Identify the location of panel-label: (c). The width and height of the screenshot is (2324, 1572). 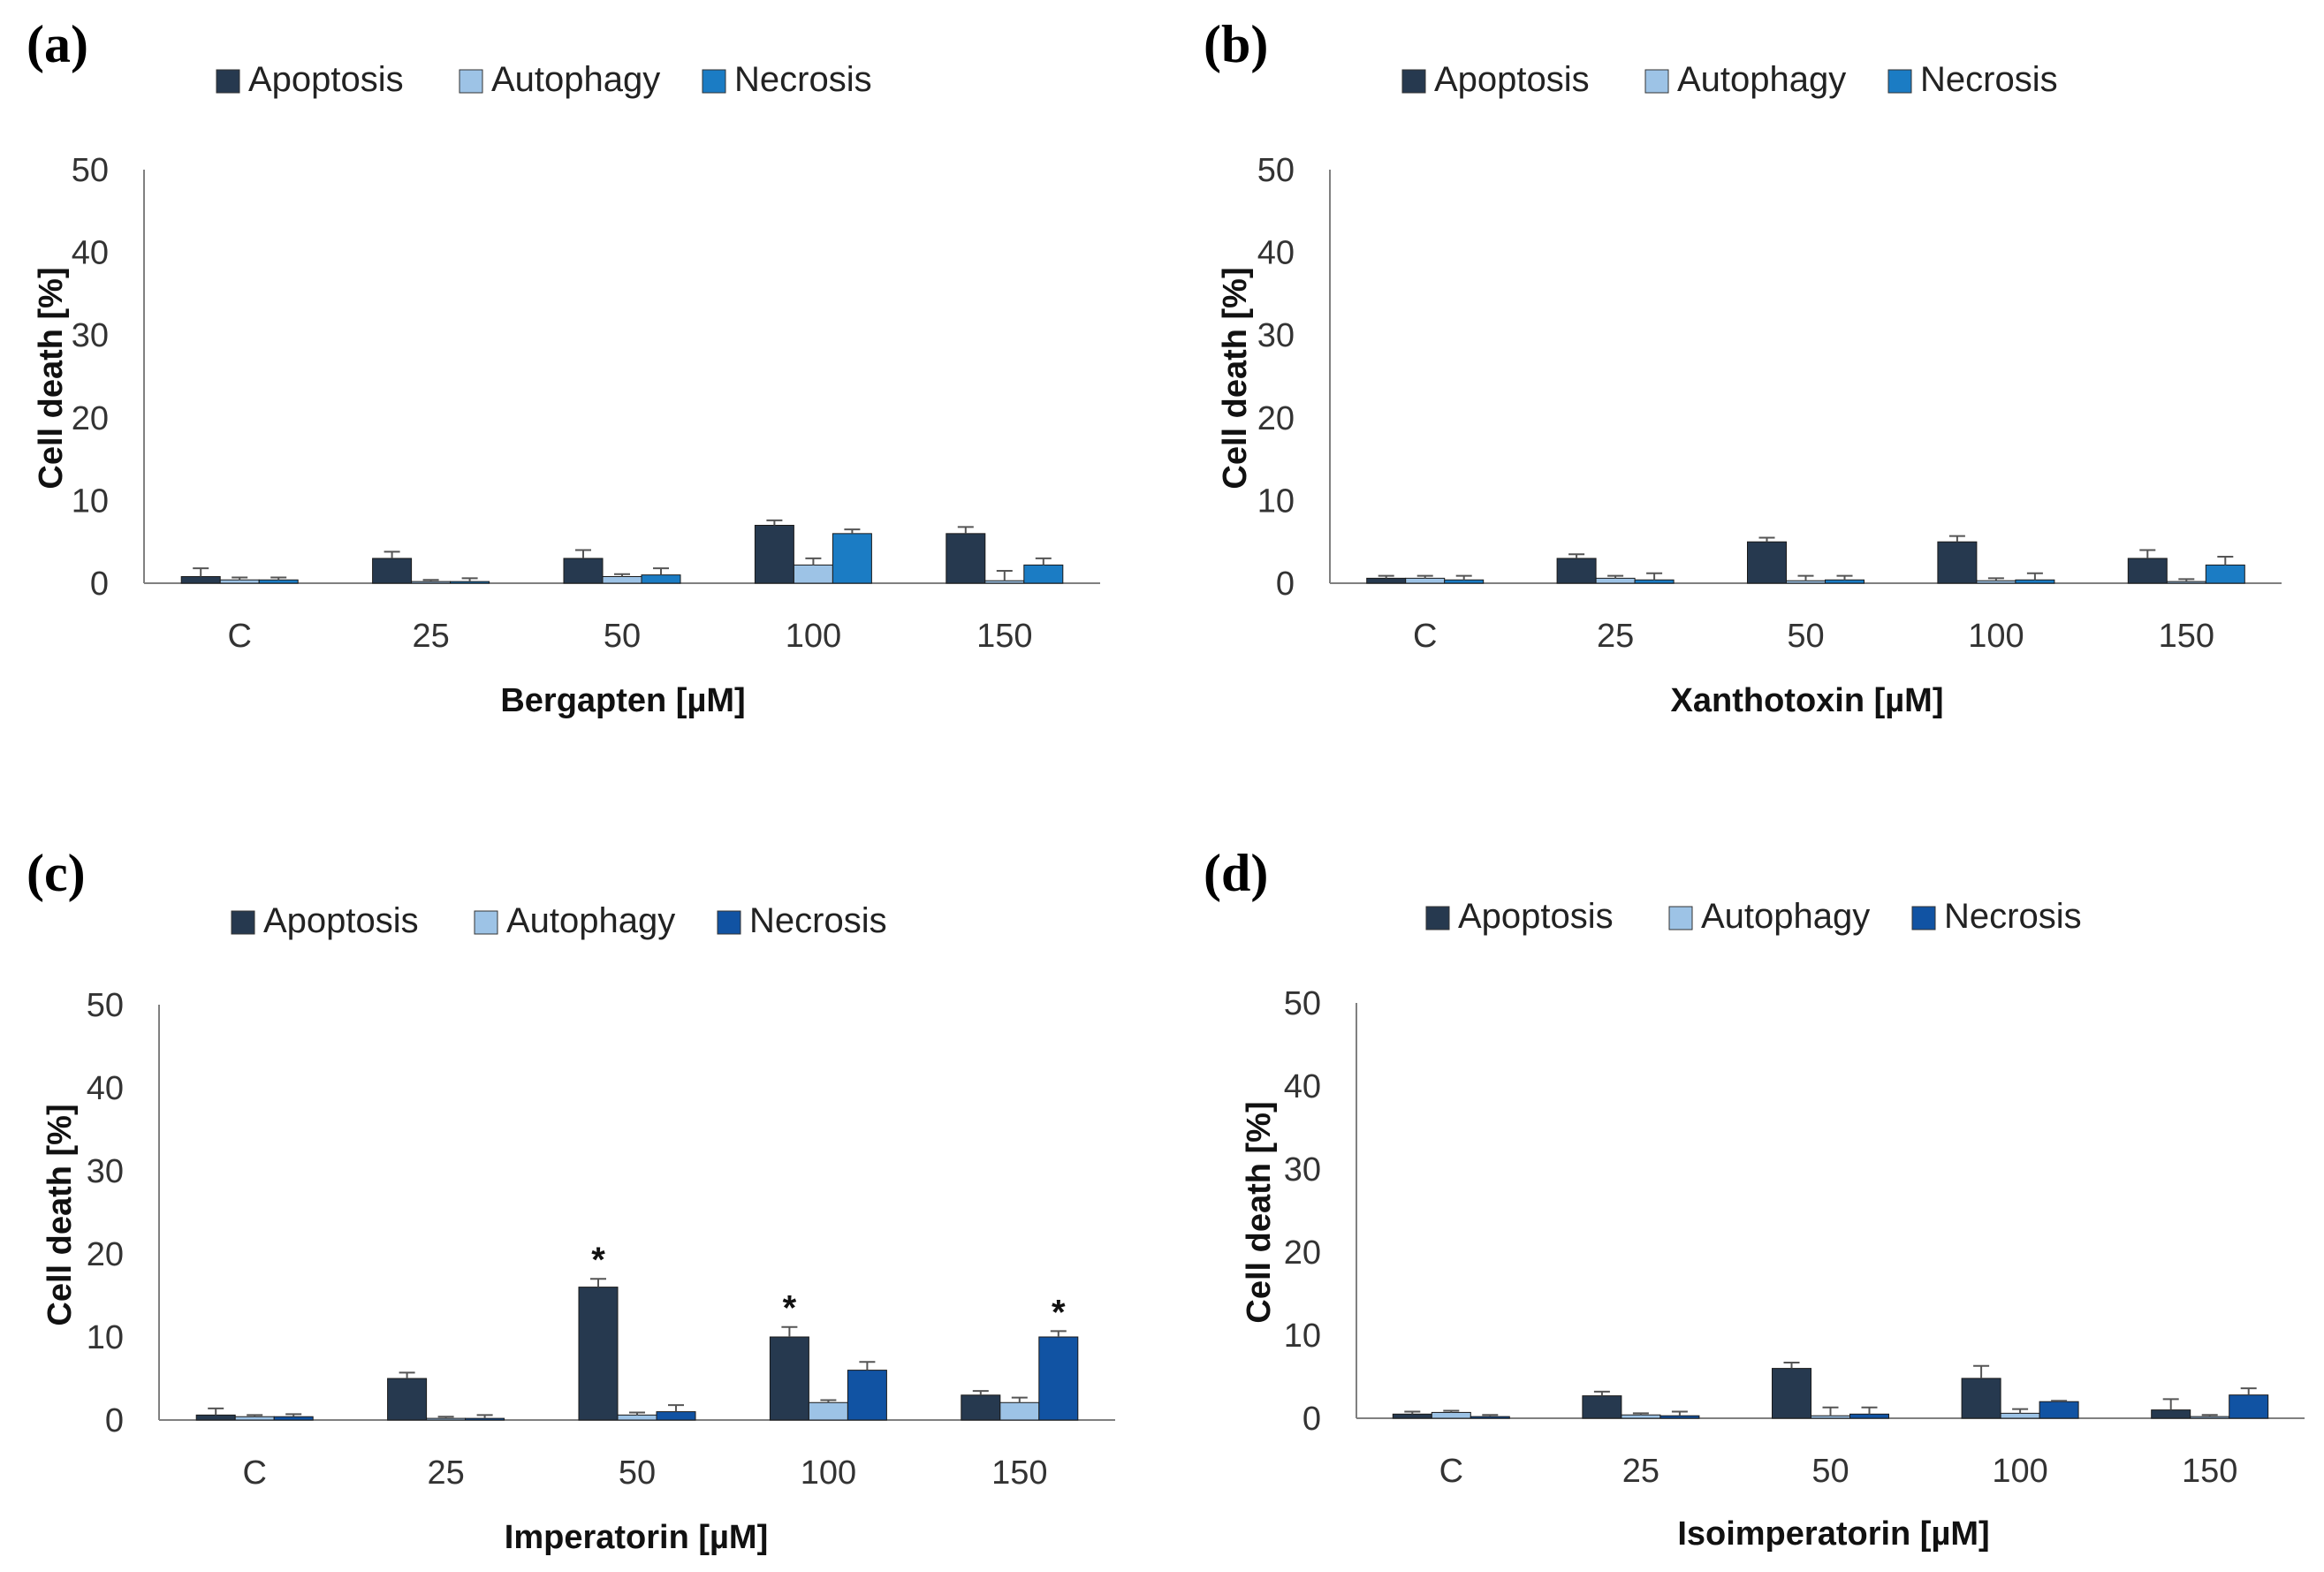
(56, 873).